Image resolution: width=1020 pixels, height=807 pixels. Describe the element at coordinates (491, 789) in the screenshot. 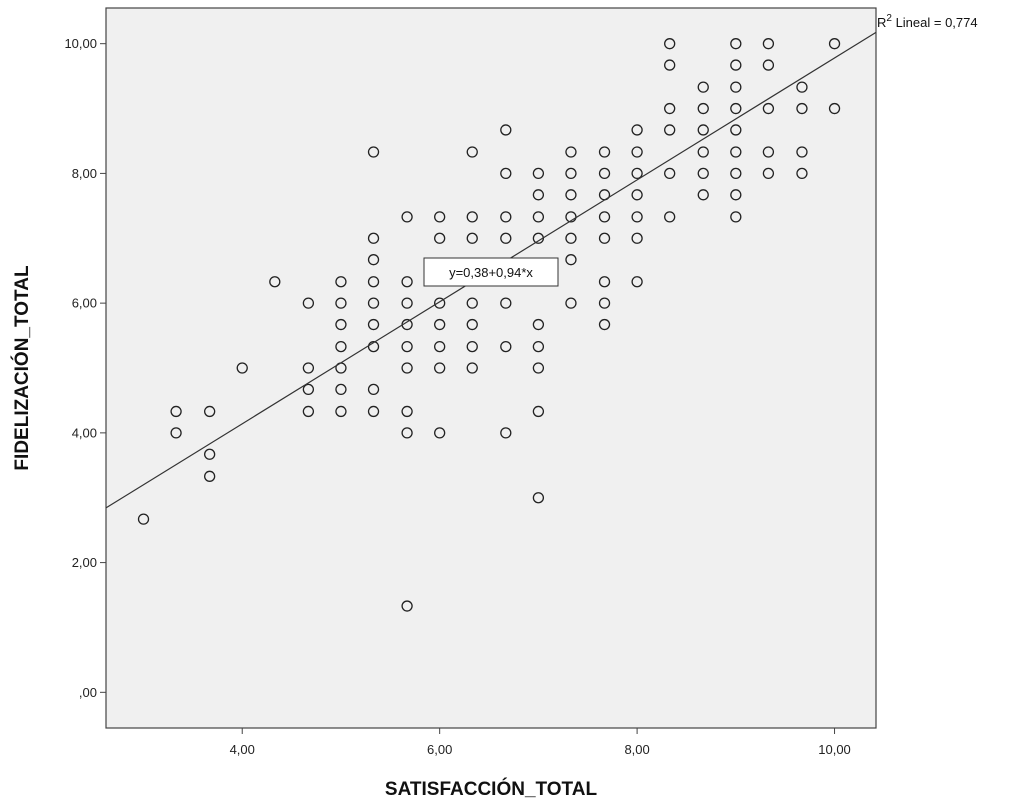

I see `x-axis-title: SATISFACCIÓN_TOTAL` at that location.